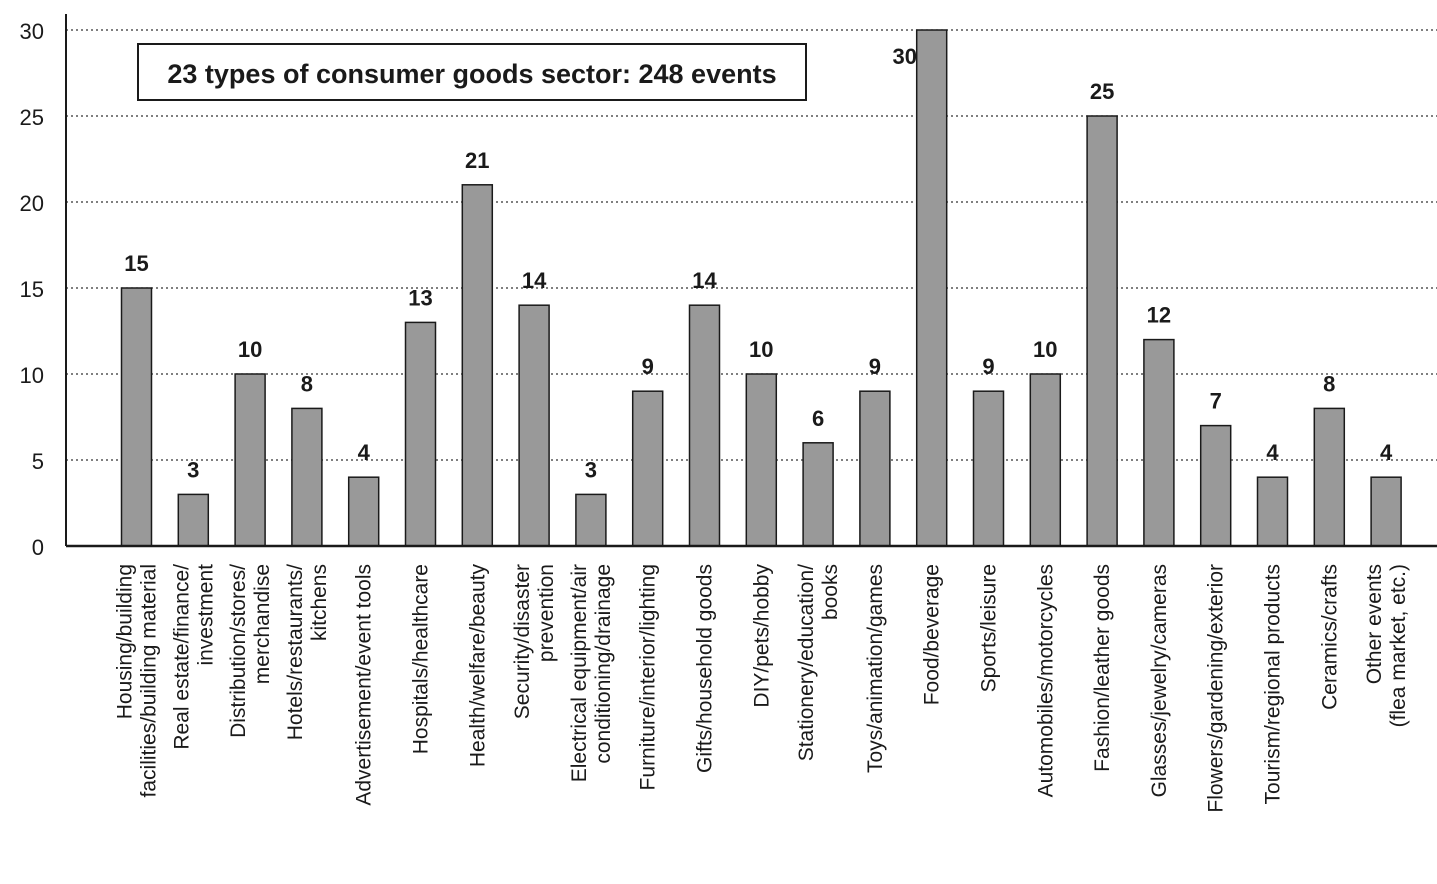 The height and width of the screenshot is (884, 1437). I want to click on category-label: Fashion/leather goods, so click(1102, 668).